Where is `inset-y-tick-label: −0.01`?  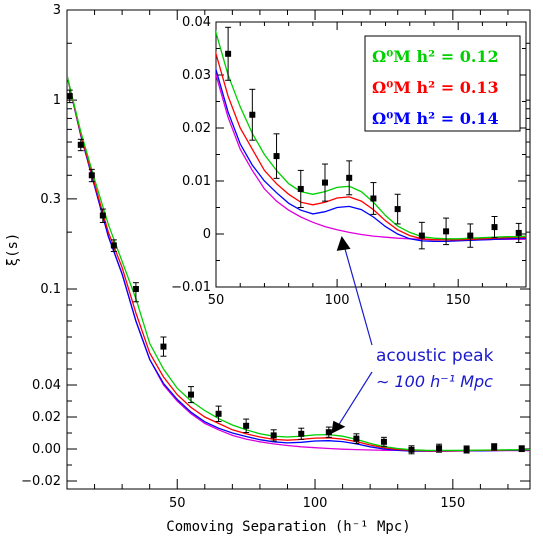
inset-y-tick-label: −0.01 is located at coordinates (191, 287).